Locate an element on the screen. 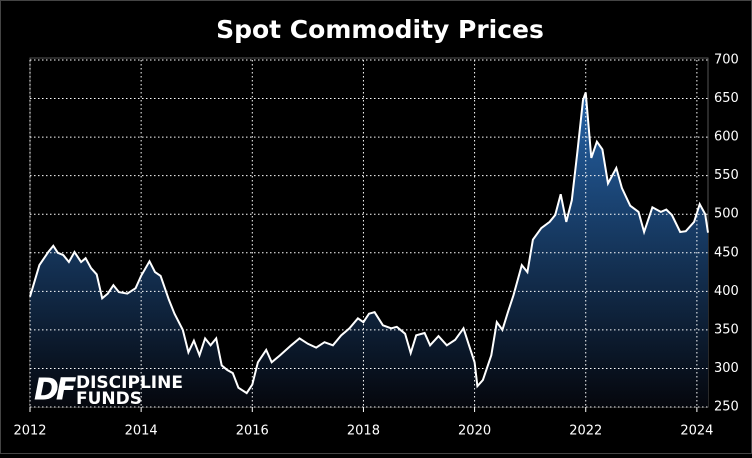  logo-text: FUNDS is located at coordinates (109, 399).